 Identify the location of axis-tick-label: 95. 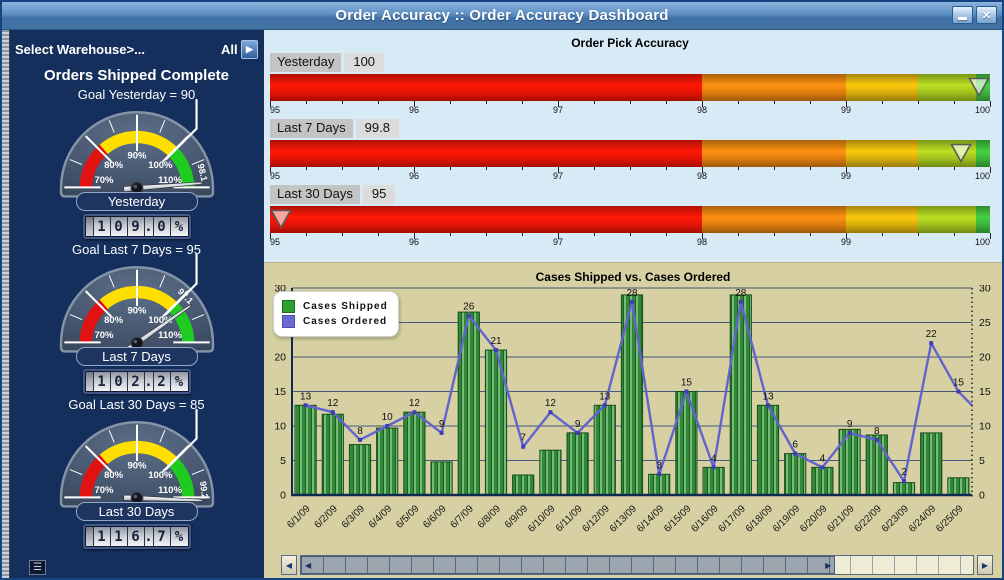
(275, 176).